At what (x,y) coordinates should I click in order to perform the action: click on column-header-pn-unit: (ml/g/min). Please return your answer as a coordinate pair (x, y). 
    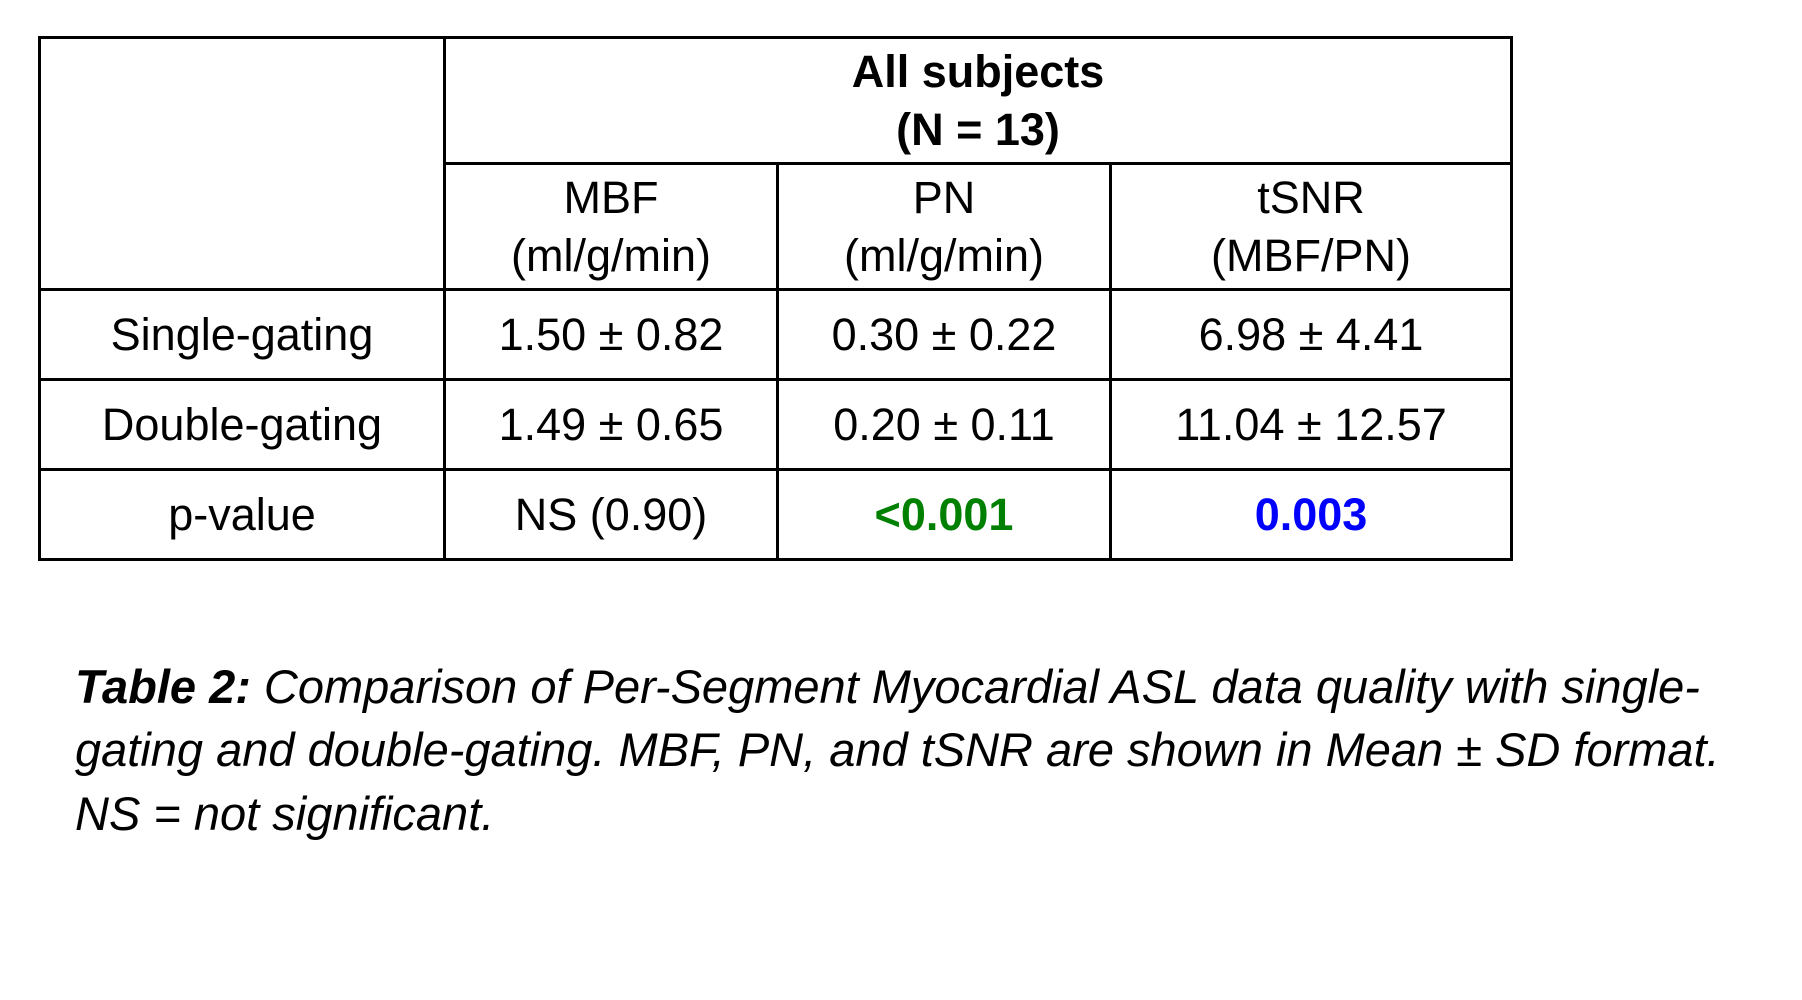
    Looking at the image, I should click on (944, 255).